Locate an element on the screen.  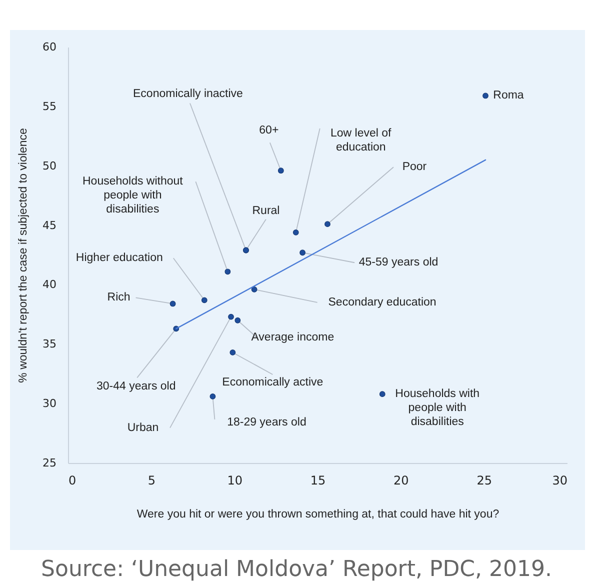
x-tick-label: 5 is located at coordinates (152, 481).